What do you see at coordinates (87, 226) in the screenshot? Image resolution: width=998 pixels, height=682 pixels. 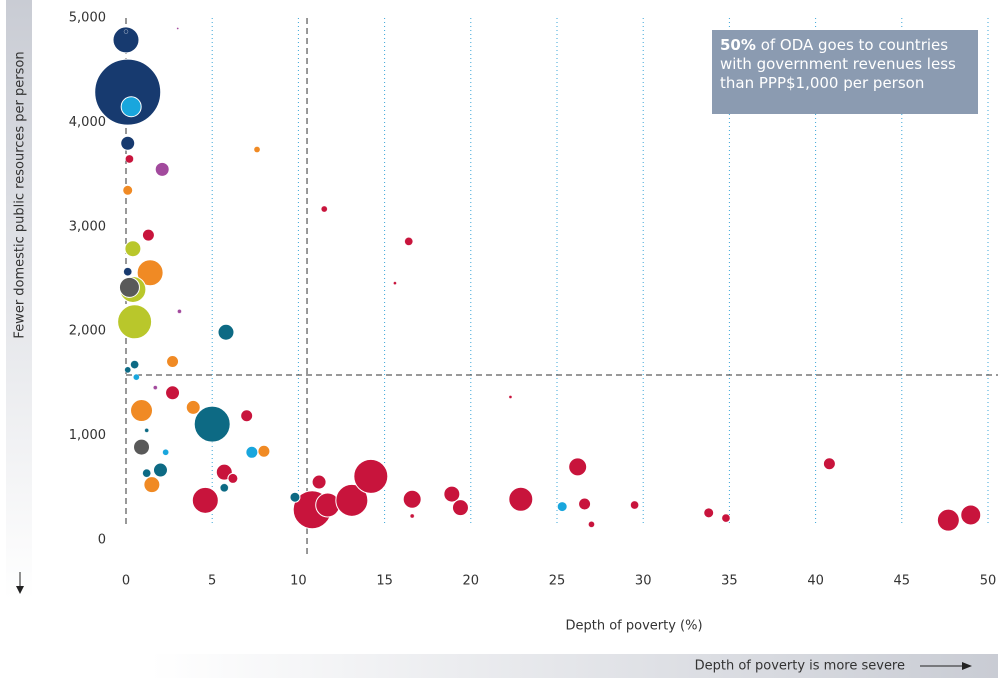 I see `y-tick-label: 3,000` at bounding box center [87, 226].